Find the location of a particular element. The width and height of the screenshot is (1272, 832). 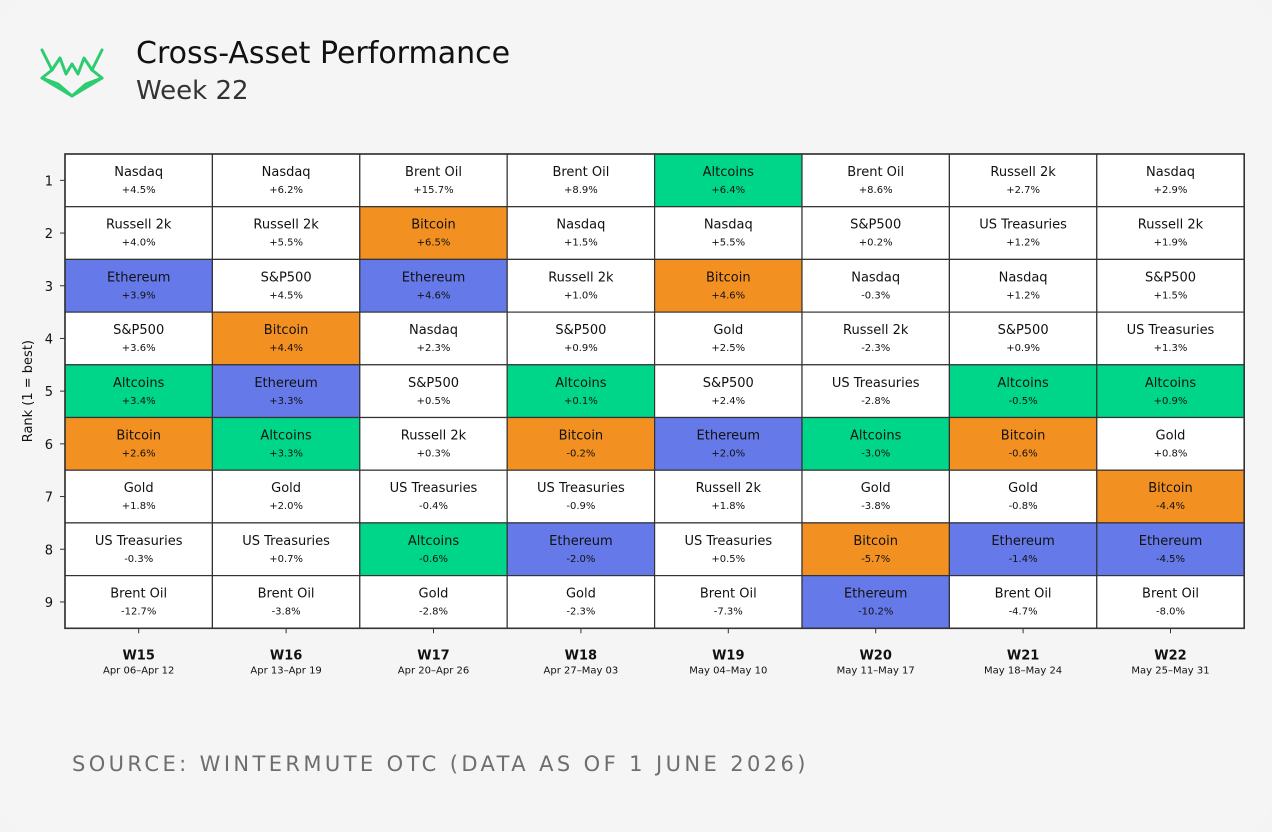

cell-value-label: +6.2% is located at coordinates (286, 190).